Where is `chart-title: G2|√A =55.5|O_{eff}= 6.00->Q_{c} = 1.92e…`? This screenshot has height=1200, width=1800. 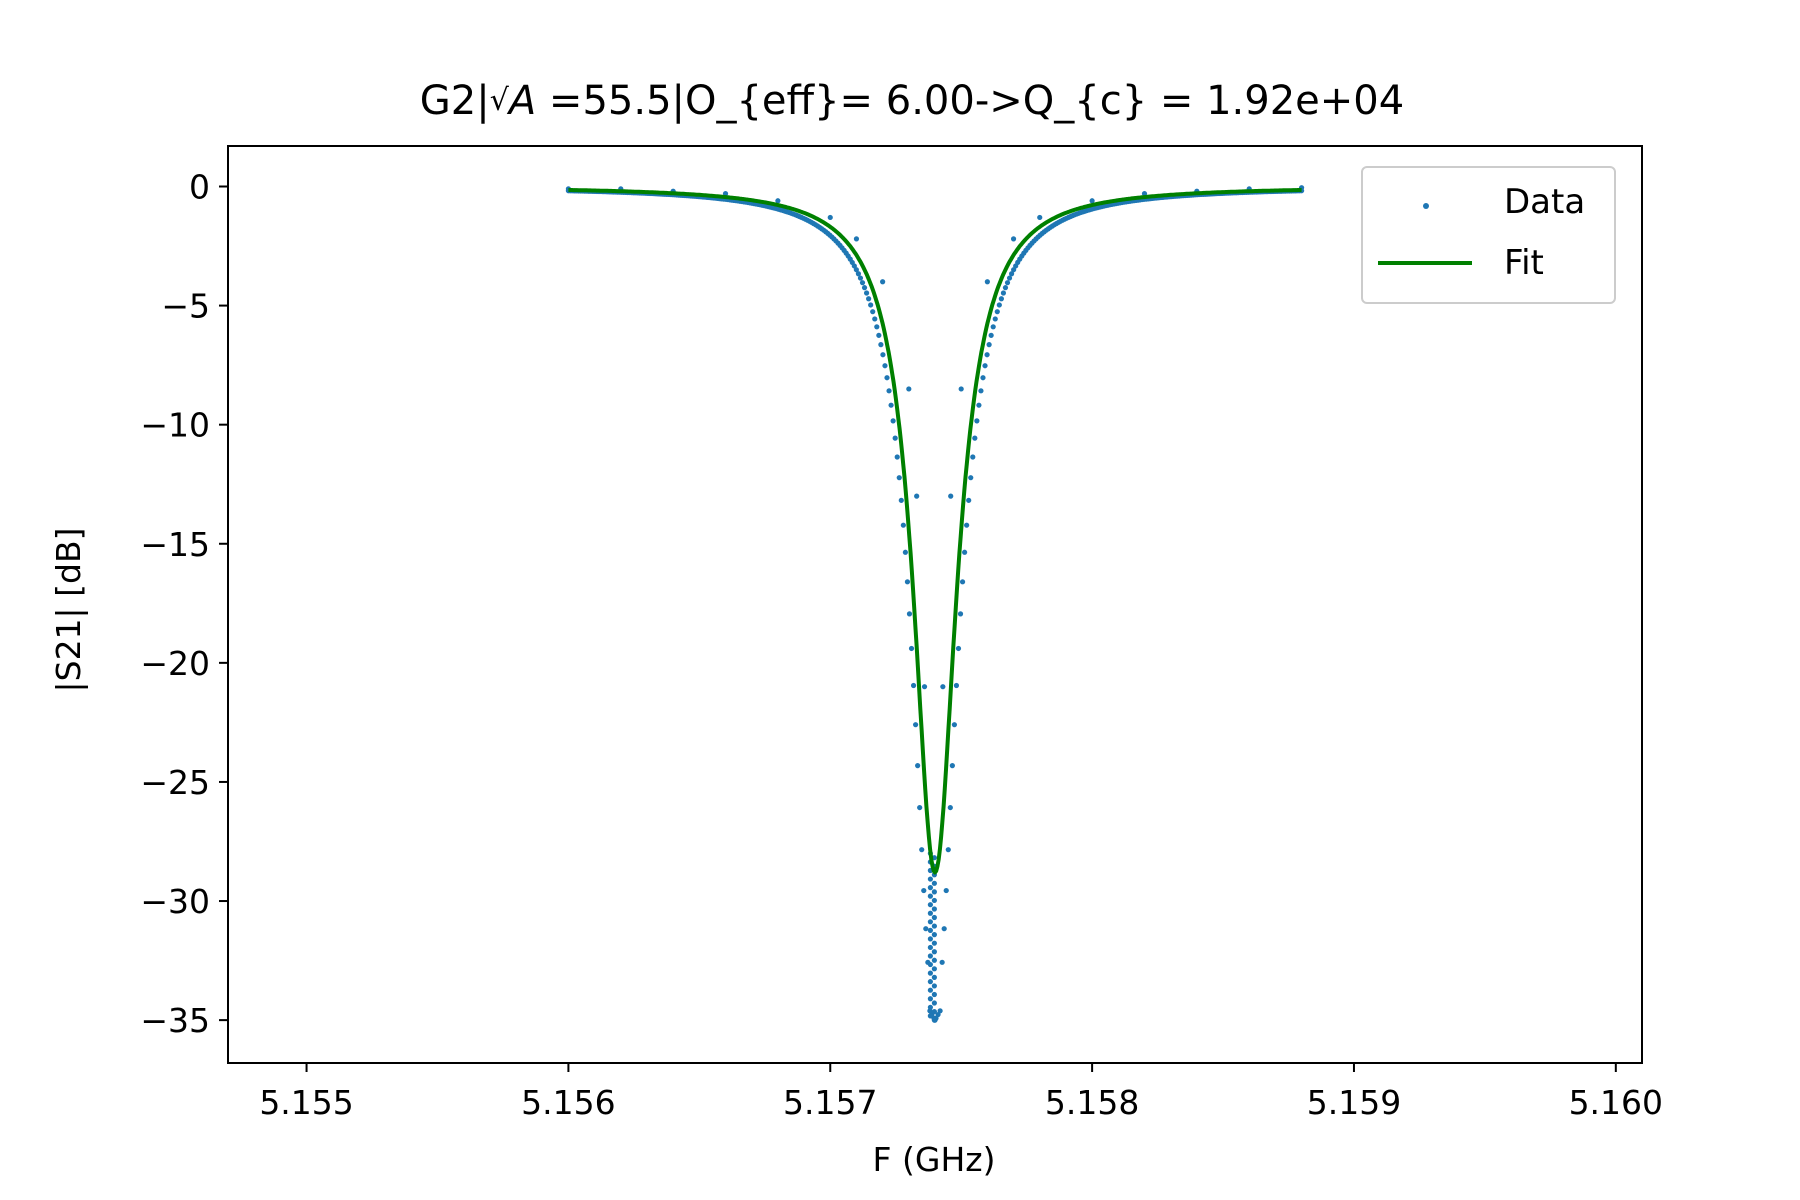 chart-title: G2|√A =55.5|O_{eff}= 6.00->Q_{c} = 1.92e… is located at coordinates (912, 101).